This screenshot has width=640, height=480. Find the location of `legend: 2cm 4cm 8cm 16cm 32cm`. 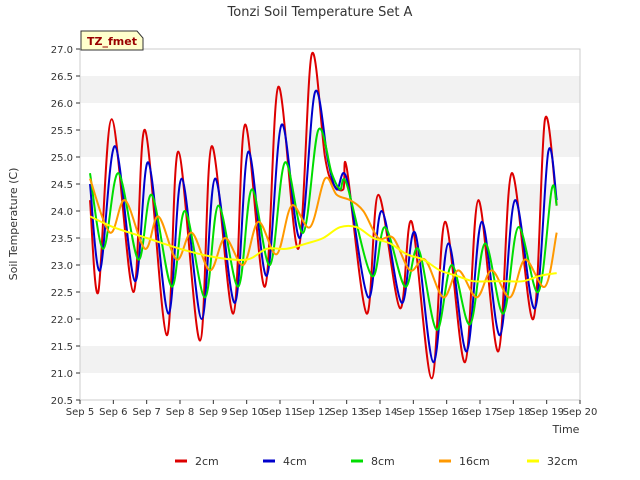

legend: 2cm 4cm 8cm 16cm 32cm is located at coordinates (376, 461).